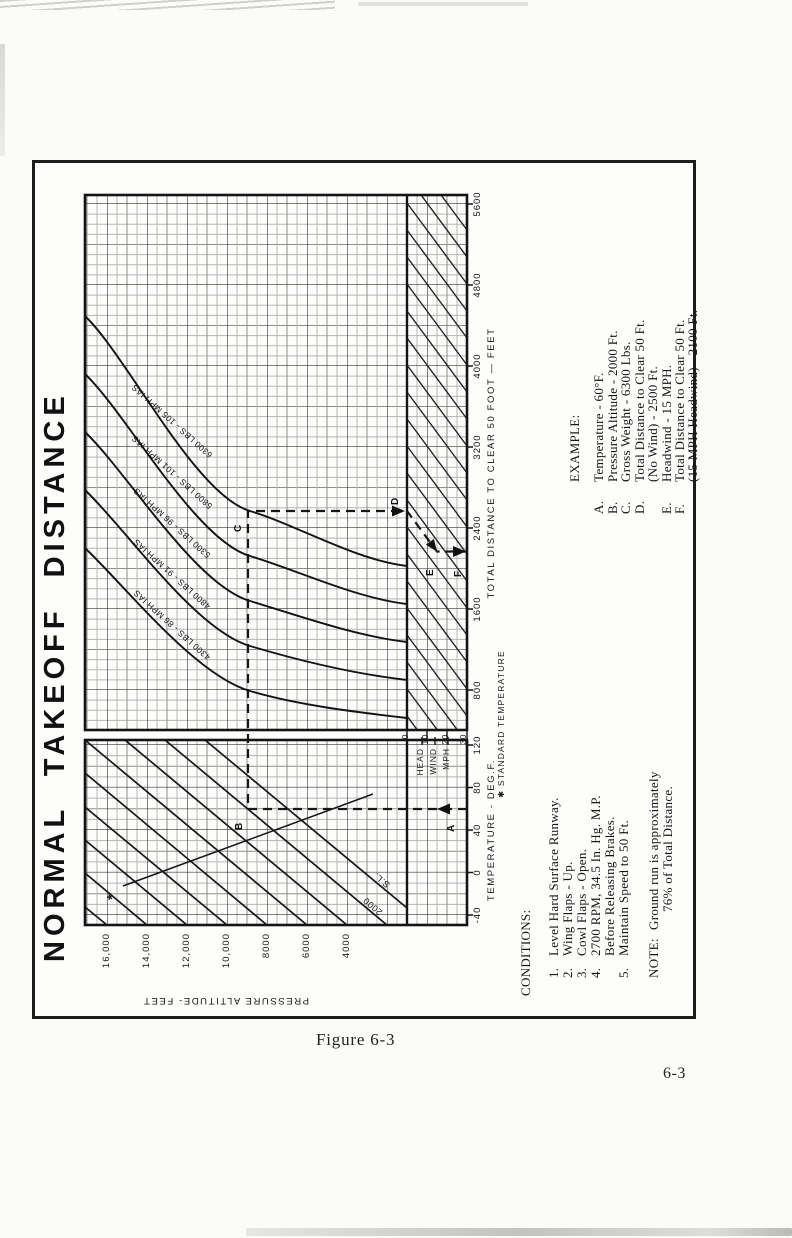  Describe the element at coordinates (501, 724) in the screenshot. I see `standard-temperature-note: ✱ STANDARD TEMPERATURE` at that location.